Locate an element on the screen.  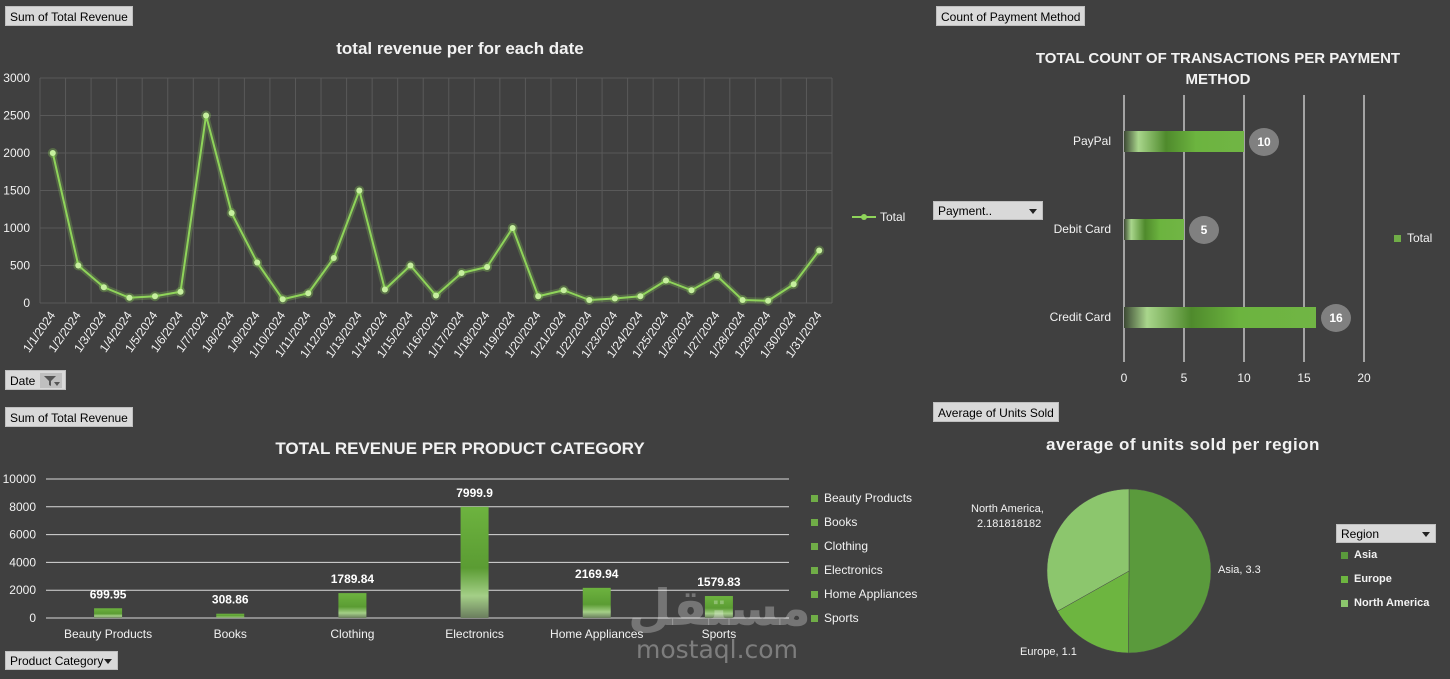
x-tick-label: 10 is located at coordinates (1244, 378).